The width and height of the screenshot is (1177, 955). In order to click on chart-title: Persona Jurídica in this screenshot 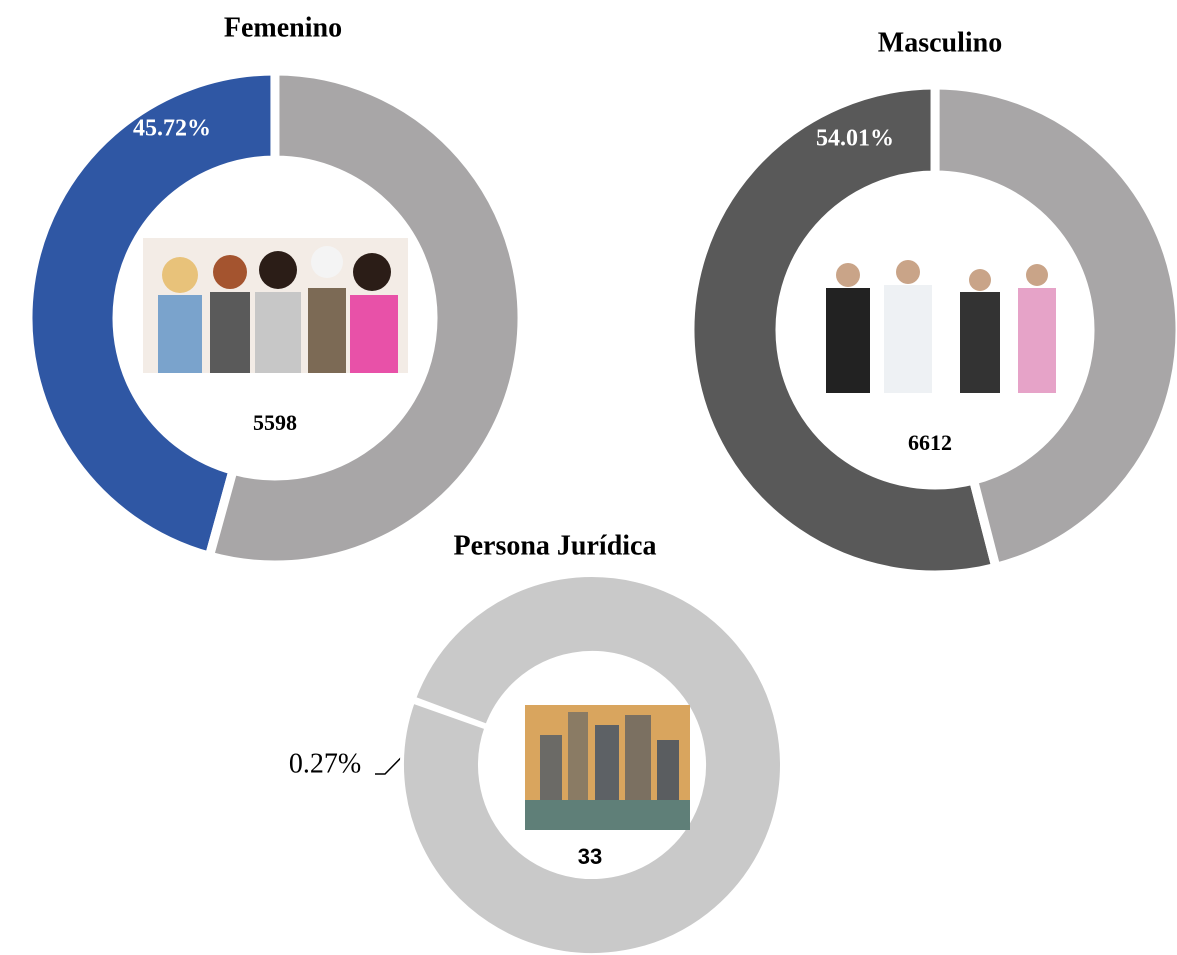, I will do `click(555, 545)`.